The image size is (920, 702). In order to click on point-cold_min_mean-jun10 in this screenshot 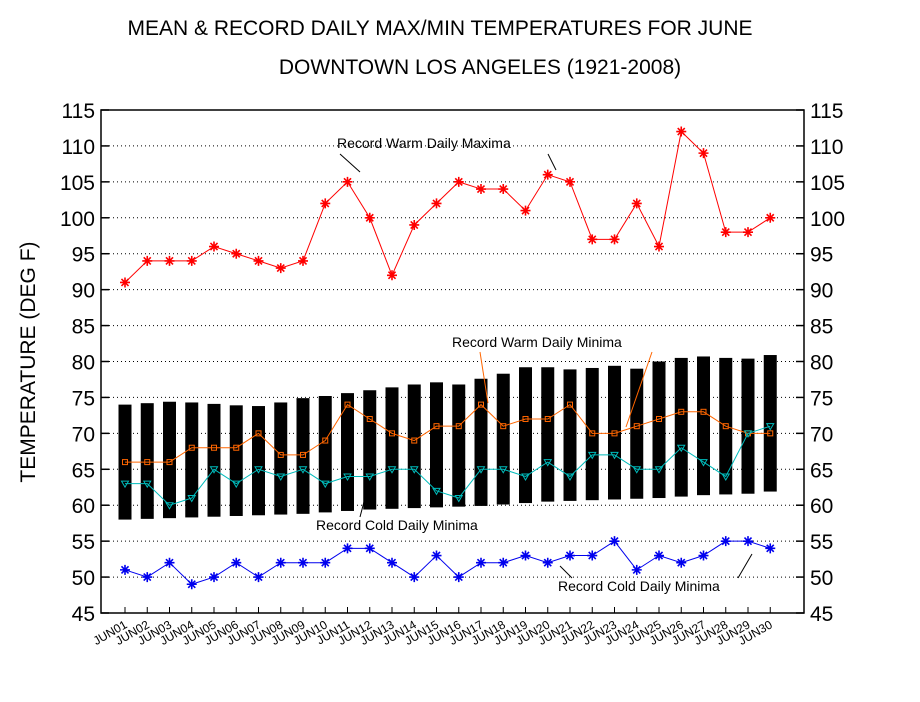, I will do `click(325, 484)`.